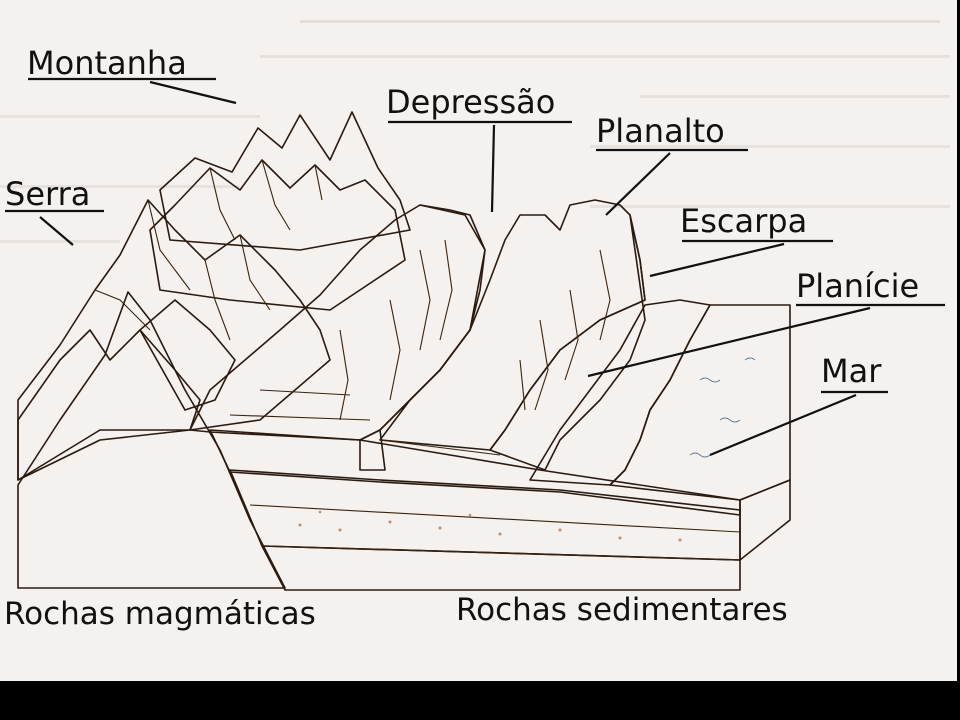 Image resolution: width=960 pixels, height=720 pixels. I want to click on plateau-right, so click(512, 335).